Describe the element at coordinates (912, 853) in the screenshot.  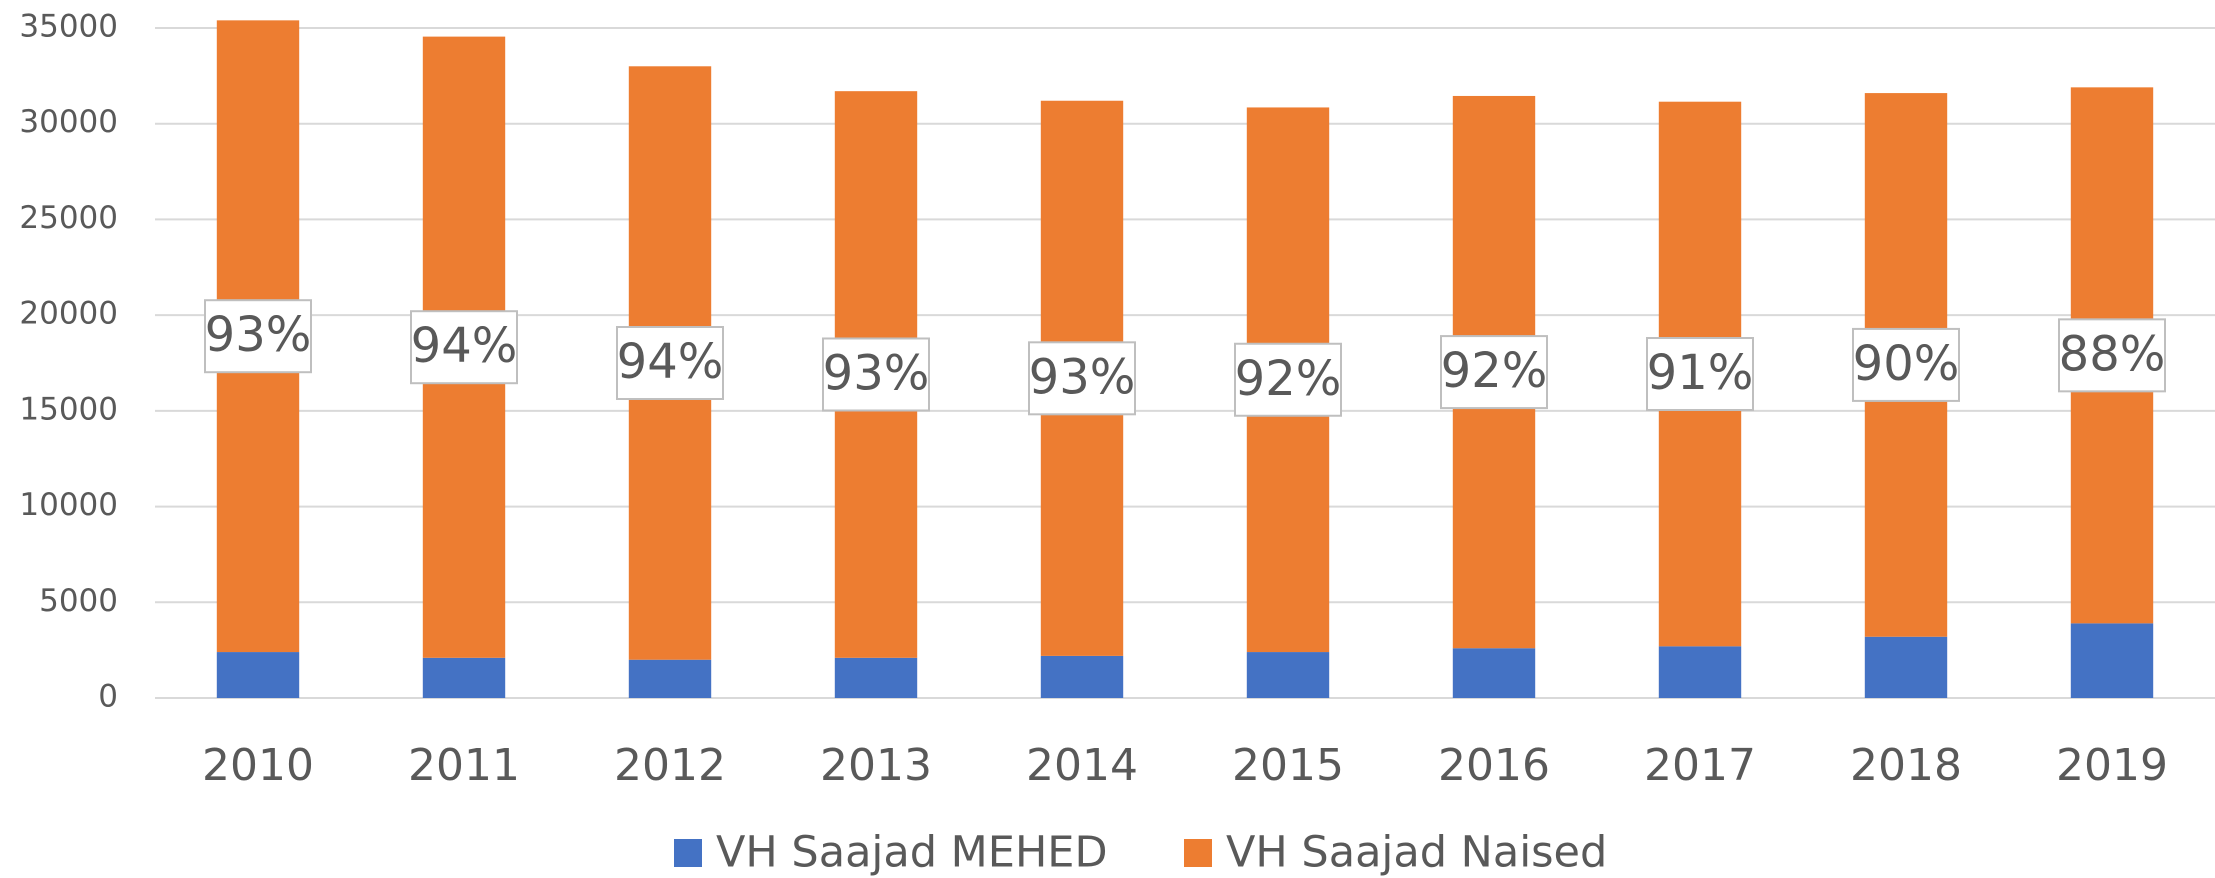
I see `legend-label: VH Saajad MEHED` at that location.